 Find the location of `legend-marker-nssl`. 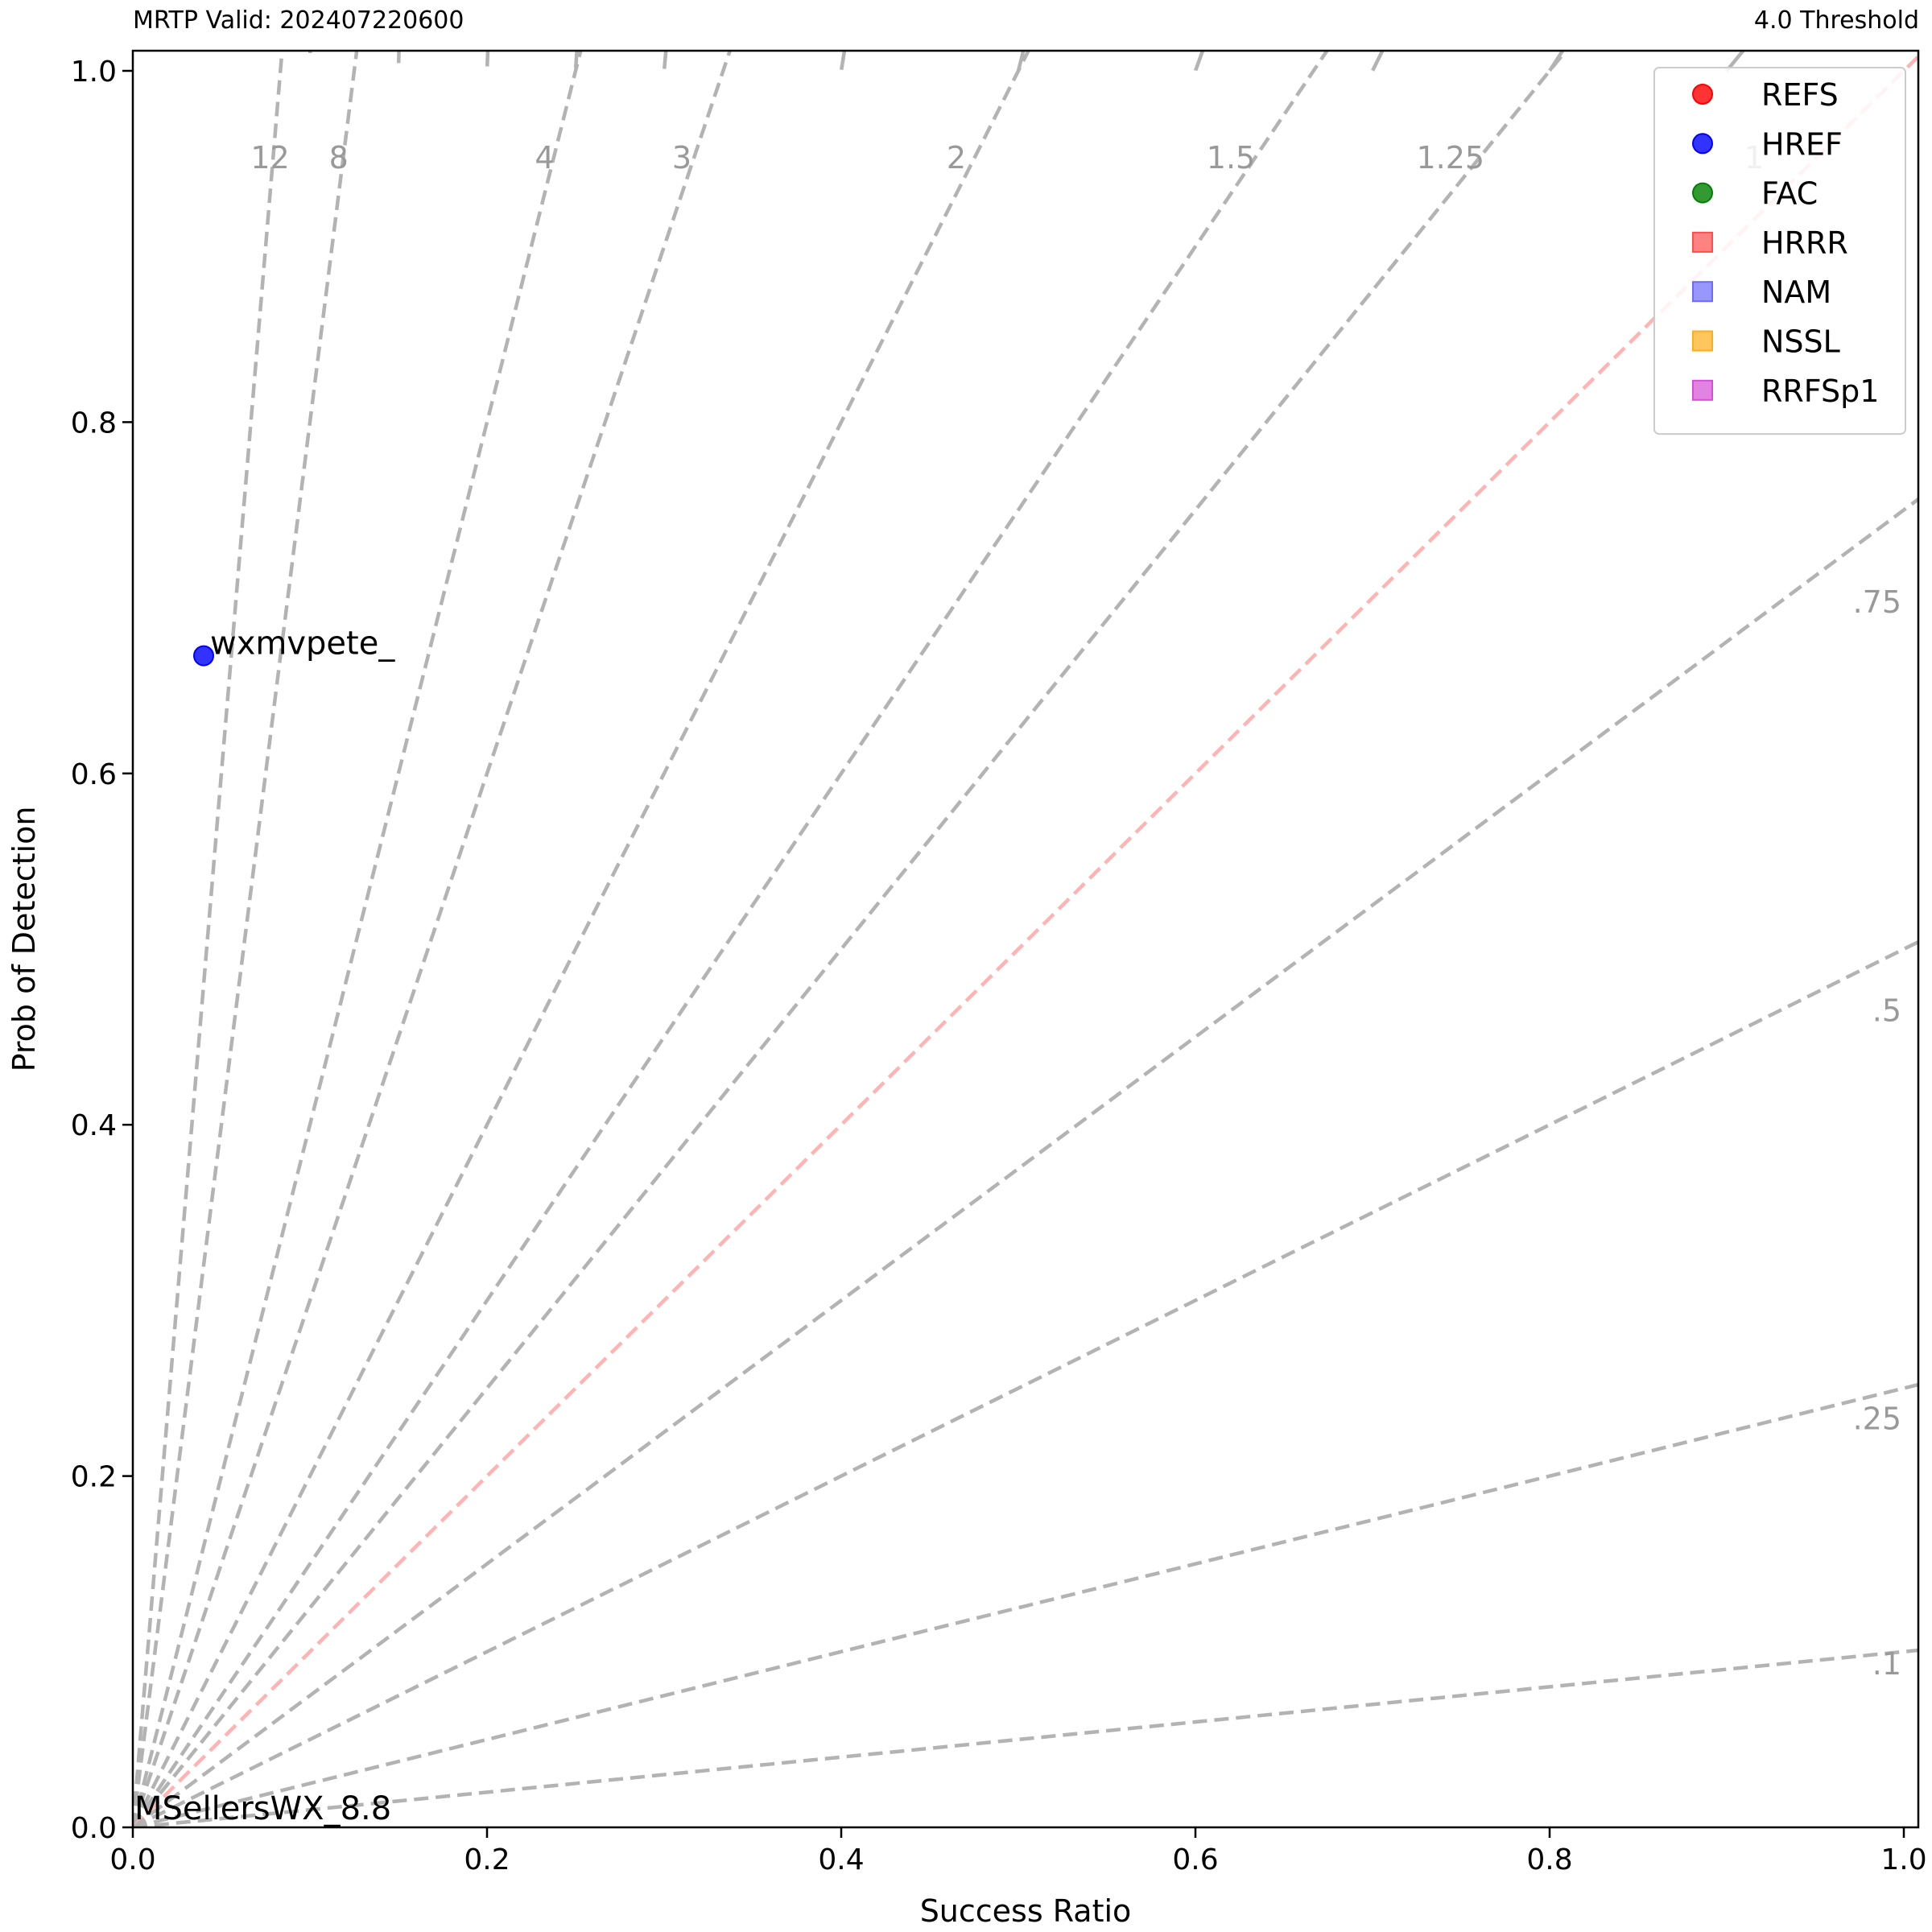

legend-marker-nssl is located at coordinates (1702, 341).